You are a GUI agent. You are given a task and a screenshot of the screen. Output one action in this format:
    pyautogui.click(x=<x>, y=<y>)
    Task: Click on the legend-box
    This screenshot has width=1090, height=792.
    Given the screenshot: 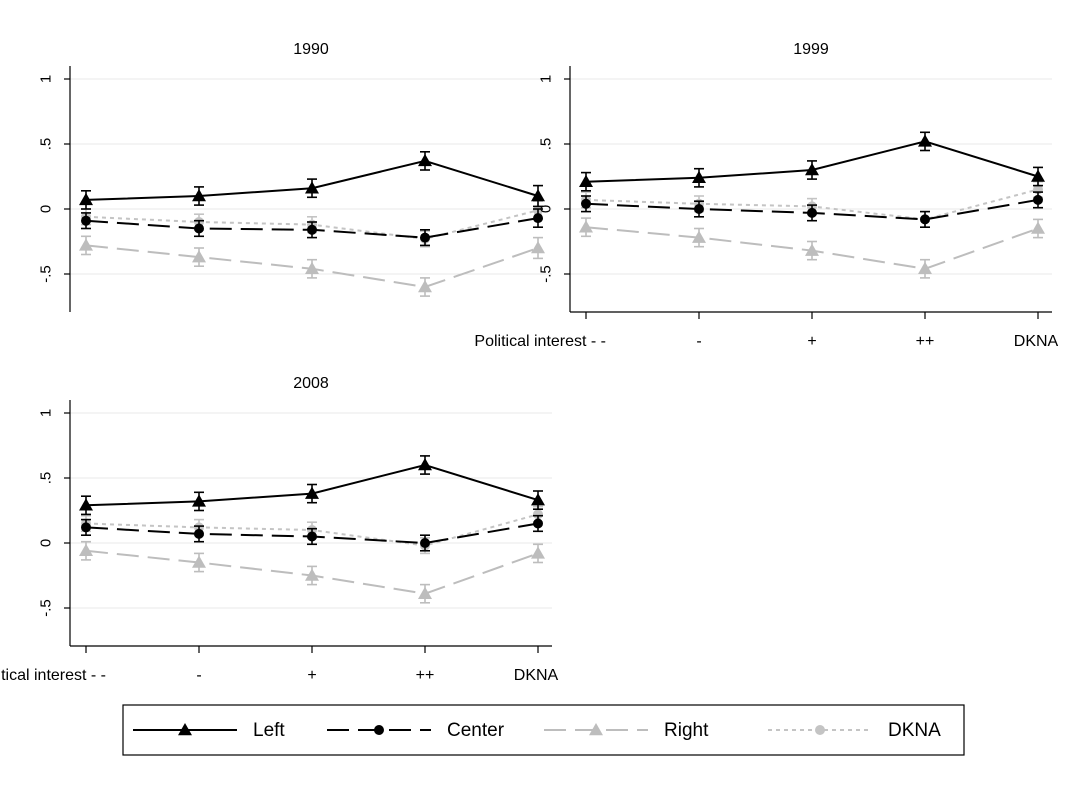 What is the action you would take?
    pyautogui.click(x=543, y=730)
    